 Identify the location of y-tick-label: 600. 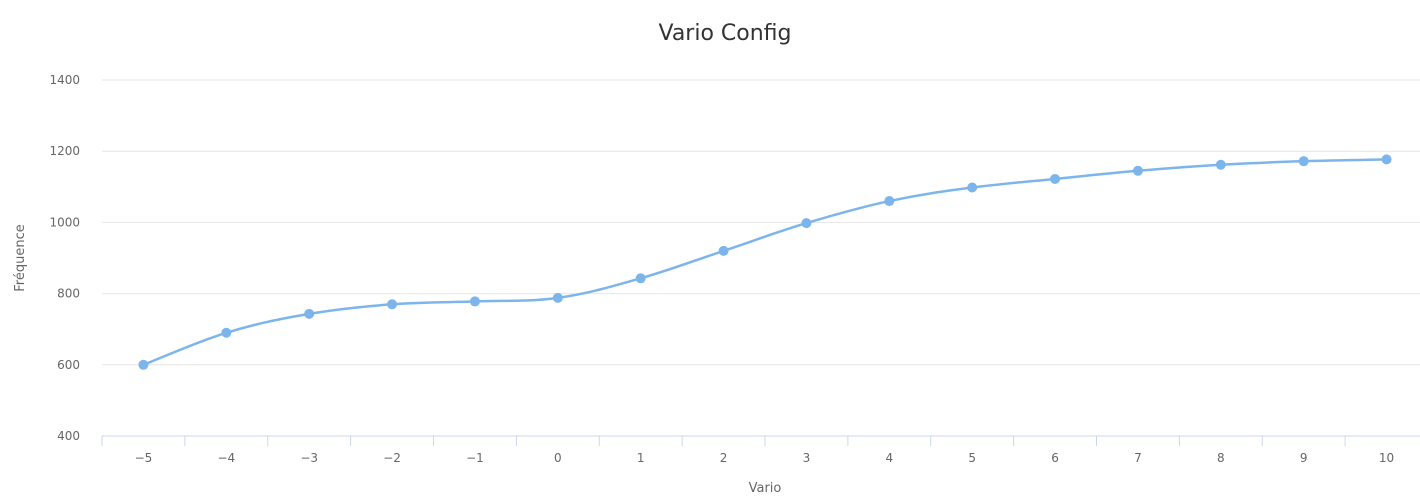
(68, 365).